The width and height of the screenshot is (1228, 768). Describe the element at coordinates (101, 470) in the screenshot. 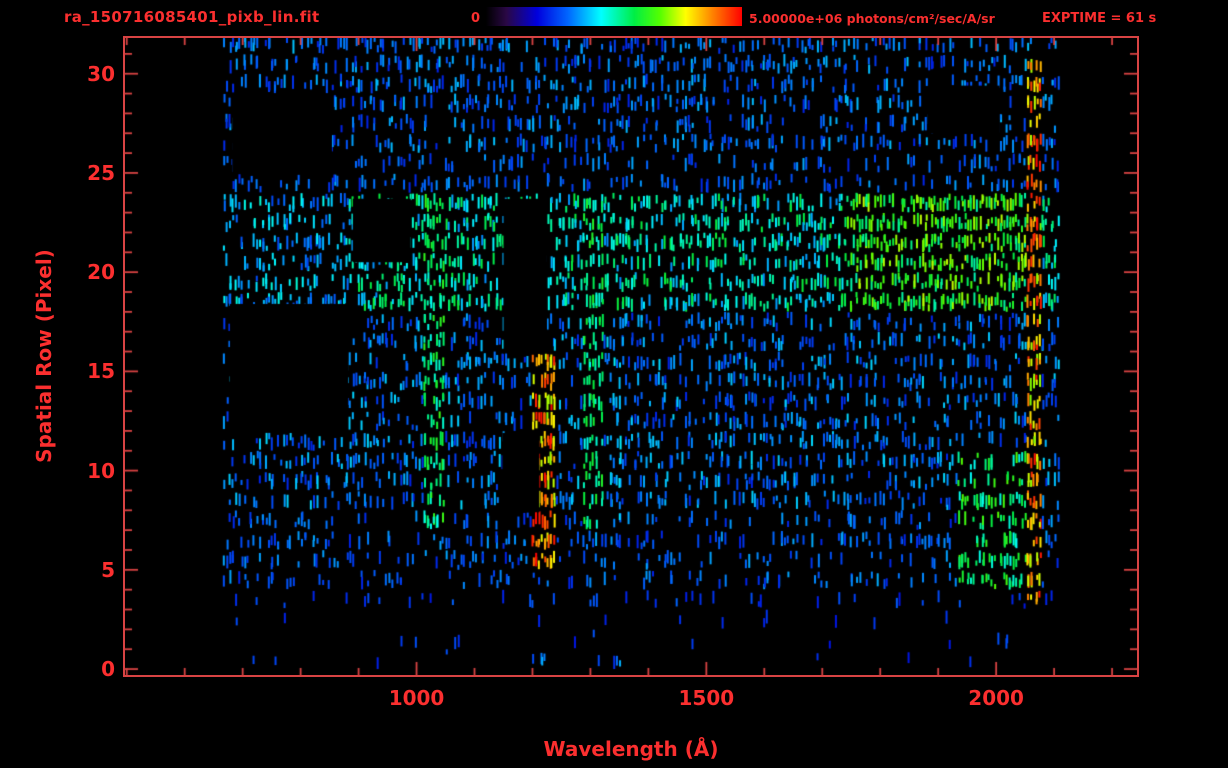

I see `y-tick-label: 10` at that location.